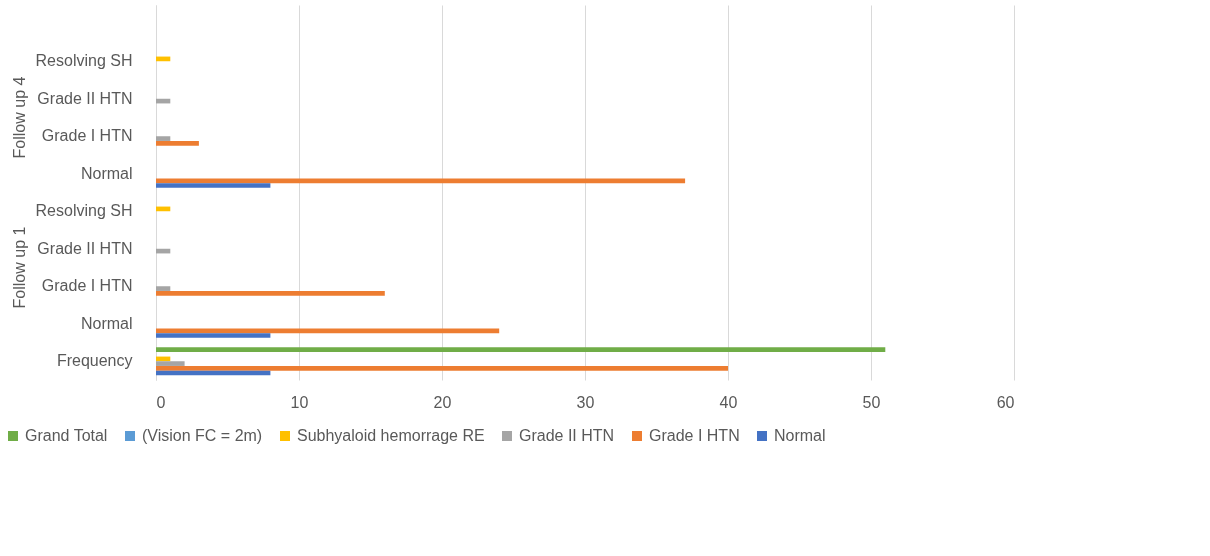 Image resolution: width=1210 pixels, height=556 pixels. I want to click on text: Follow up 1, so click(19, 267).